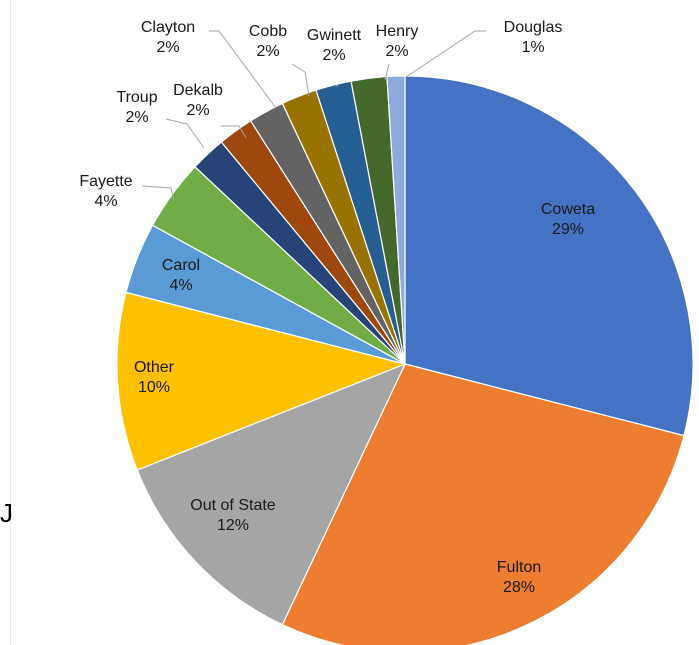 The height and width of the screenshot is (645, 699). I want to click on data-label-clayton: Clayton 2%, so click(168, 37).